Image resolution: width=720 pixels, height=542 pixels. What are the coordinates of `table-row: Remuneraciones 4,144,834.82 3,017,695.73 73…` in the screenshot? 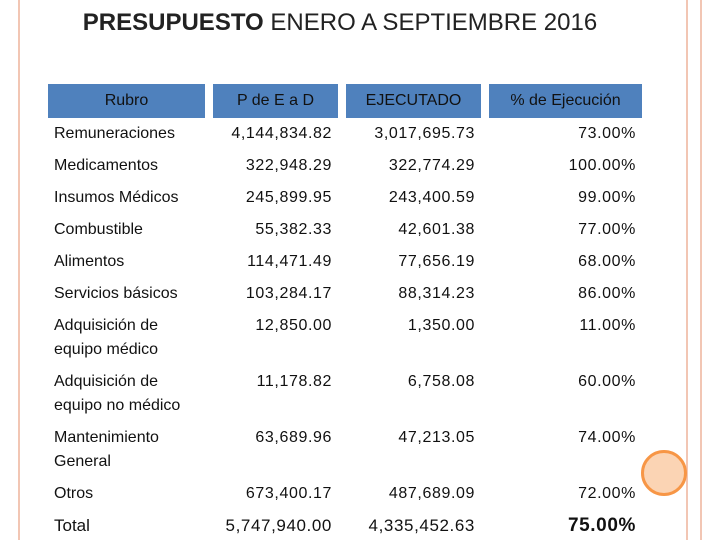 It's located at (345, 134).